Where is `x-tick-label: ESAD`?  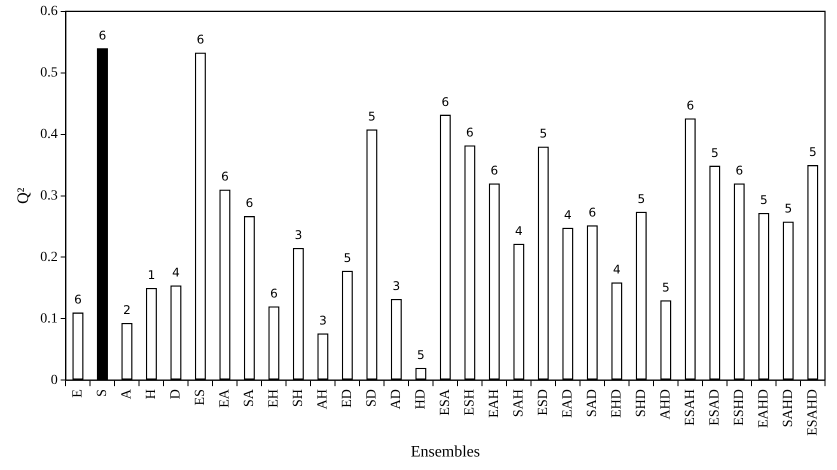
x-tick-label: ESAD is located at coordinates (714, 407).